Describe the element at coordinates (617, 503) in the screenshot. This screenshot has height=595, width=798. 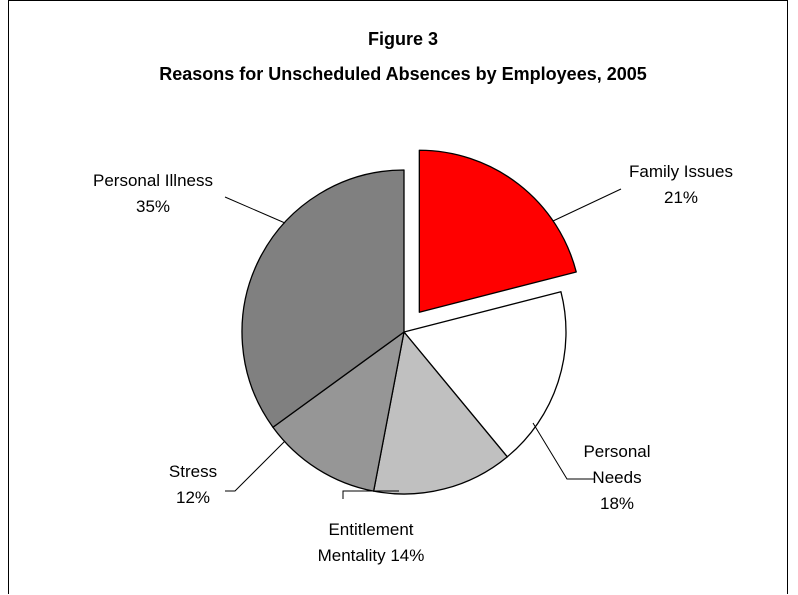
I see `slice-label-line: 18%` at that location.